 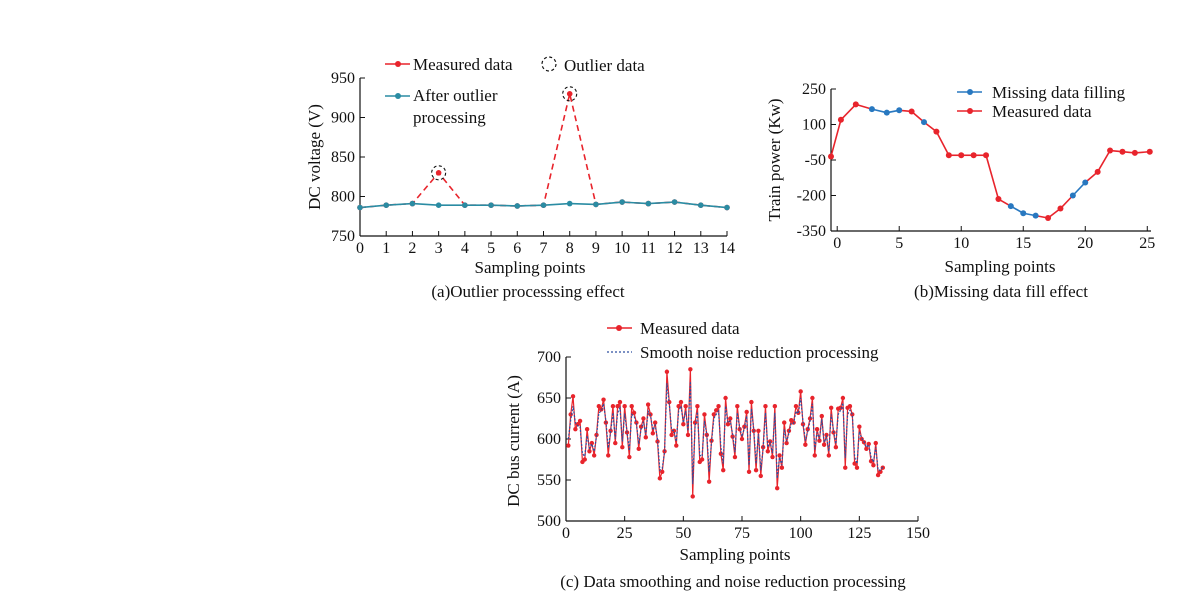 I want to click on a-x-tick-label: 7, so click(x=544, y=248).